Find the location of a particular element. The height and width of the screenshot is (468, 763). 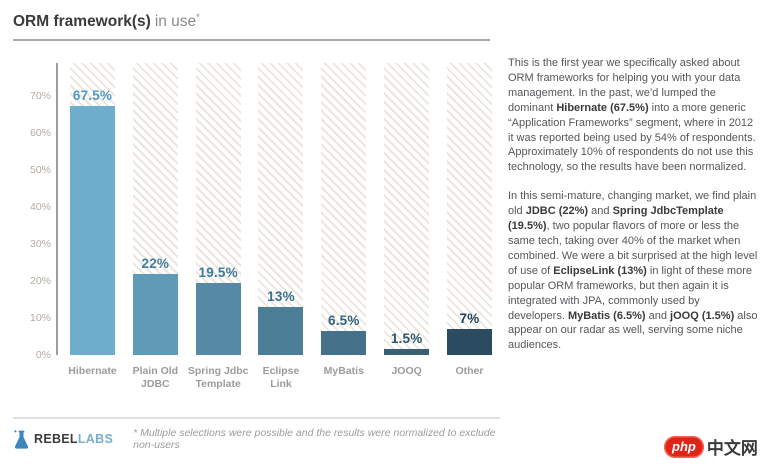

chart-column: 67.5% Hibernate is located at coordinates (92, 220).